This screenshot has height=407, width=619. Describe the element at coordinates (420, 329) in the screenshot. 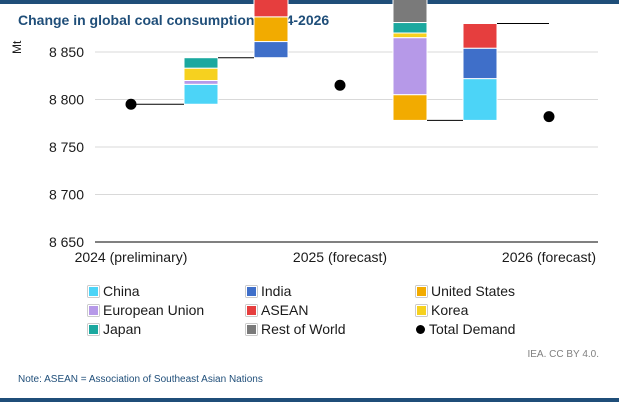

I see `legend-dot` at that location.